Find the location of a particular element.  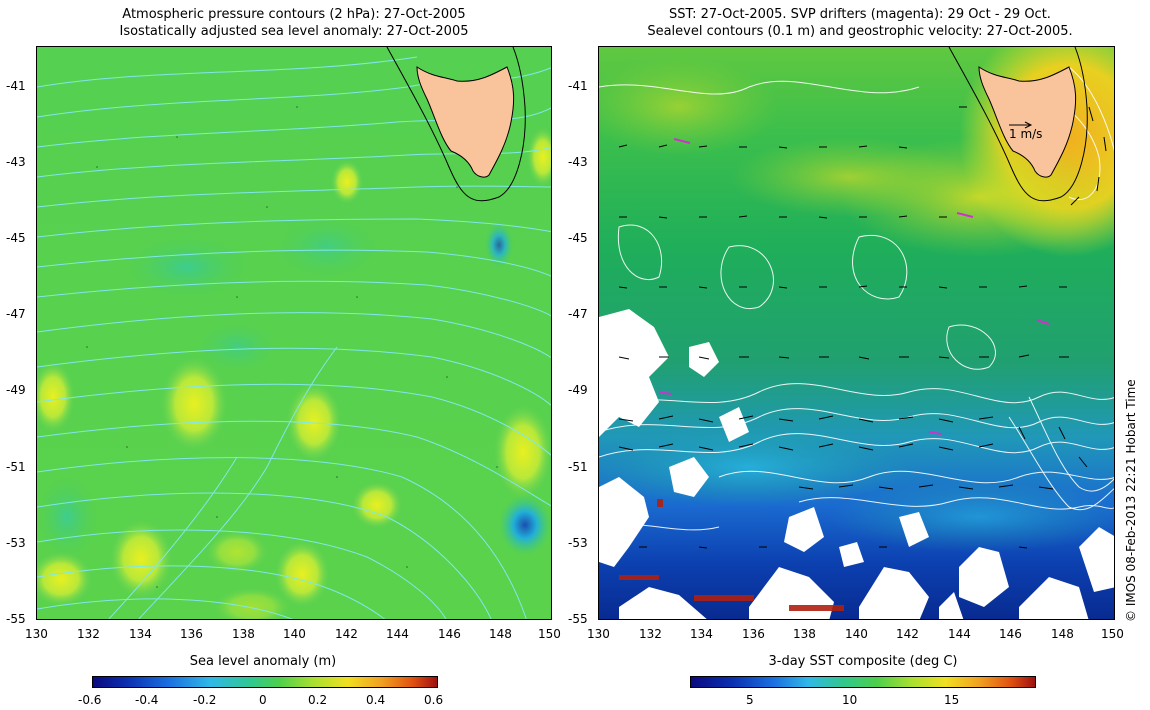

left-cb-tick: 0 is located at coordinates (263, 700).